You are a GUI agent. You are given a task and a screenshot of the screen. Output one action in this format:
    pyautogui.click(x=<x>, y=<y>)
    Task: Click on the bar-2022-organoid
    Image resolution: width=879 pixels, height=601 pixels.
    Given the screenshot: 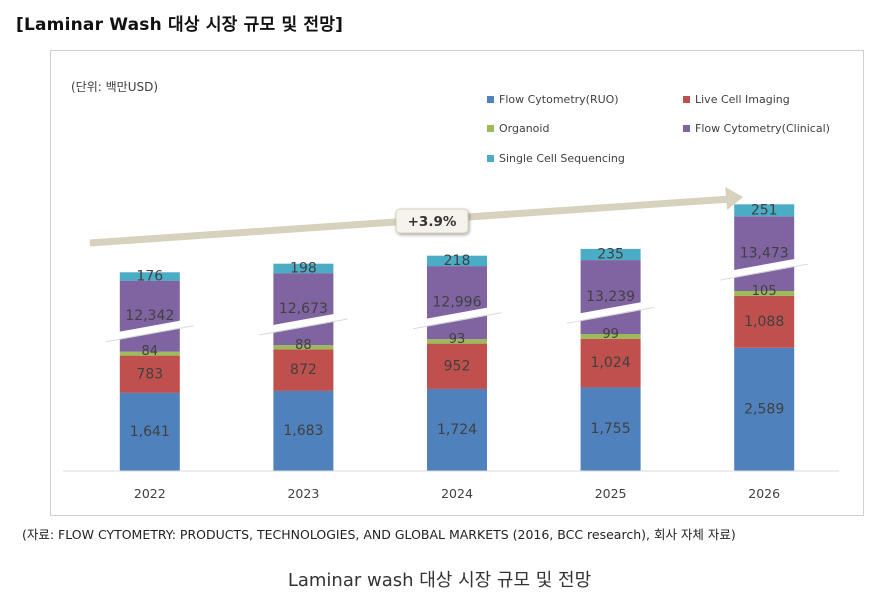 What is the action you would take?
    pyautogui.click(x=149, y=353)
    